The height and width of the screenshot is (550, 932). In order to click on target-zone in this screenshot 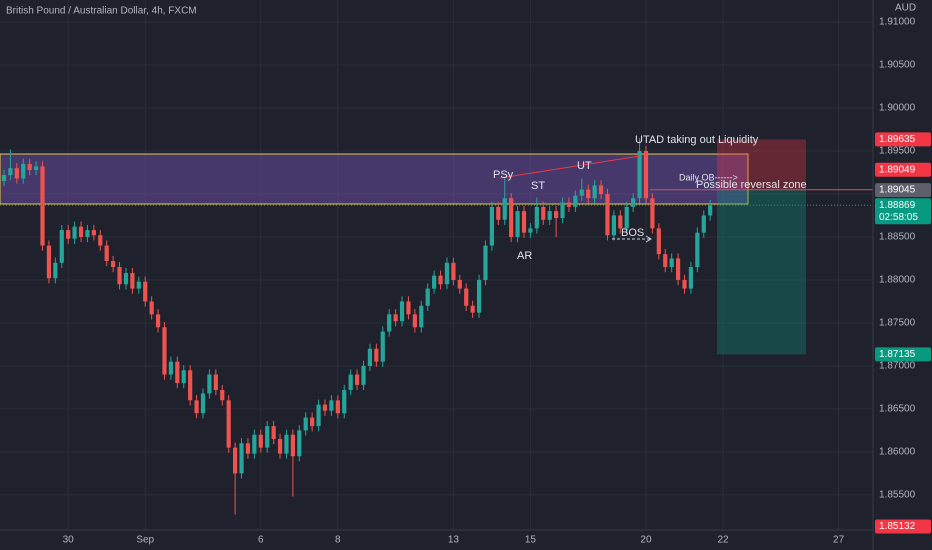, I will do `click(761, 272)`.